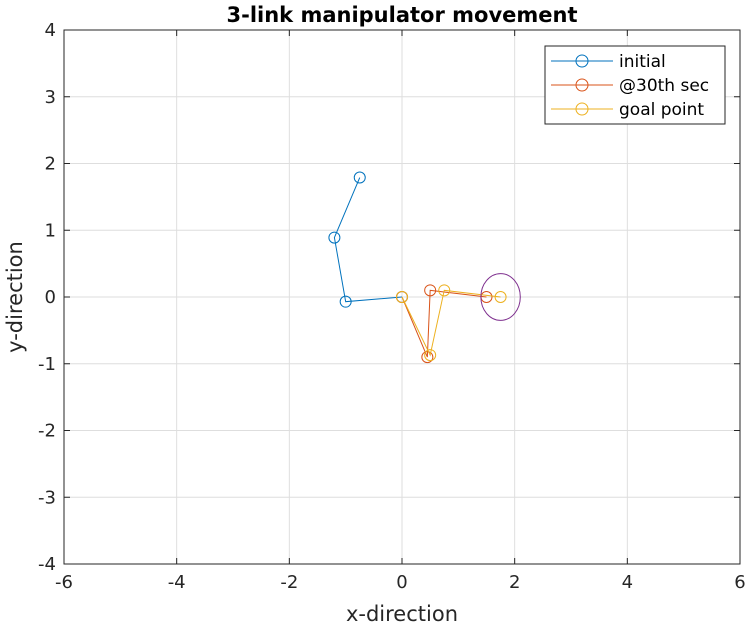  Describe the element at coordinates (64, 582) in the screenshot. I see `x-tick-label: -6` at that location.